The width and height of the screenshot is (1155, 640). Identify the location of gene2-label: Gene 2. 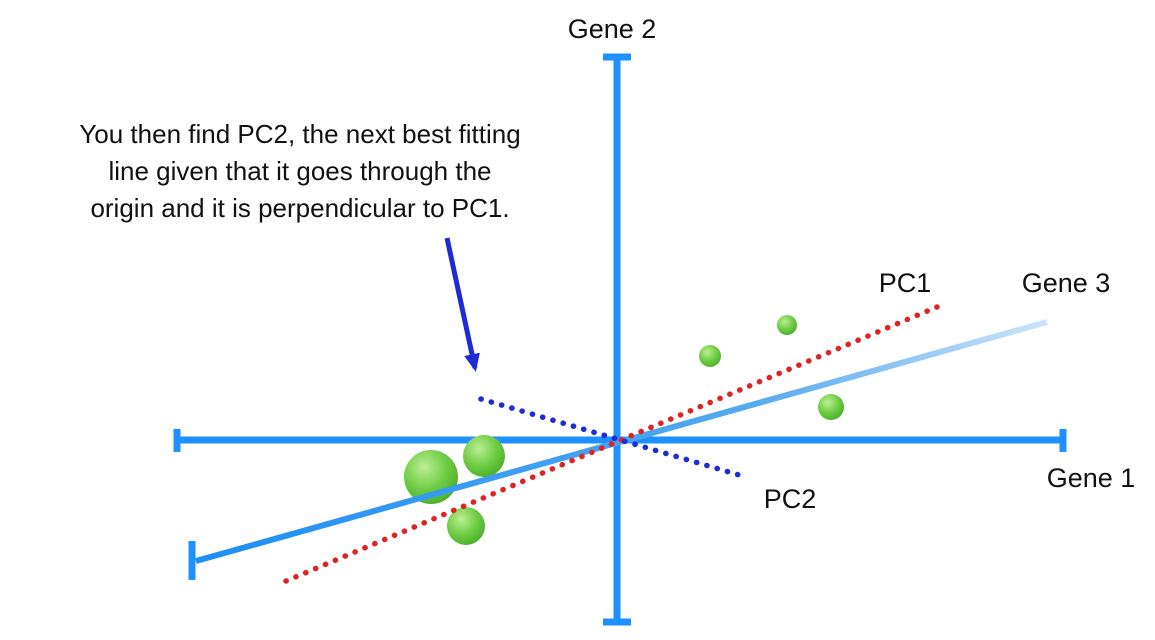
(612, 29).